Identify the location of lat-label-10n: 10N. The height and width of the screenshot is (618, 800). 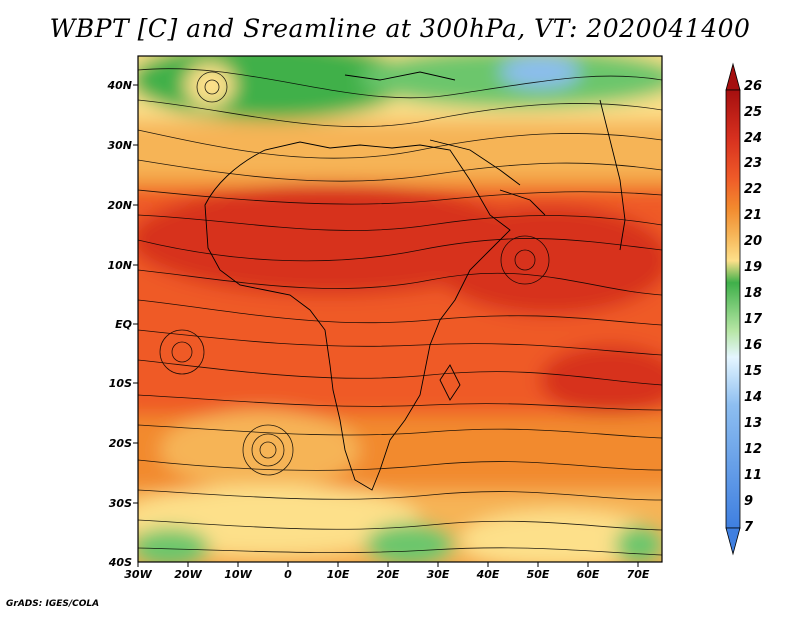
(119, 265).